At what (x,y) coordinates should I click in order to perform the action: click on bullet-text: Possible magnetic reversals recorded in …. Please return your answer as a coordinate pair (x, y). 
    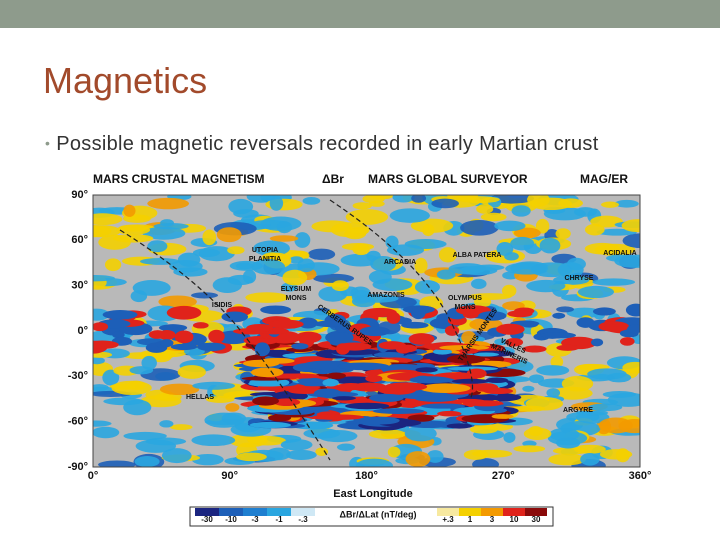
    Looking at the image, I should click on (327, 144).